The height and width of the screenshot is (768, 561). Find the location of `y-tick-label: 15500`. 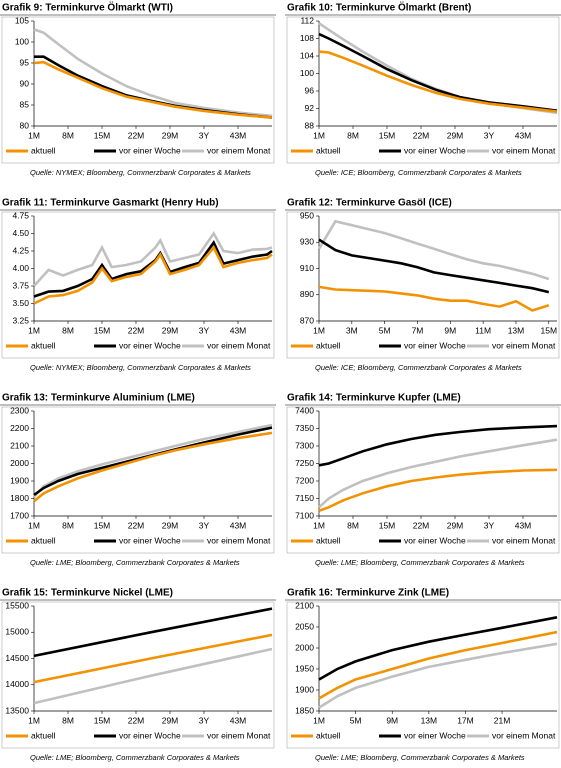

y-tick-label: 15500 is located at coordinates (17, 605).